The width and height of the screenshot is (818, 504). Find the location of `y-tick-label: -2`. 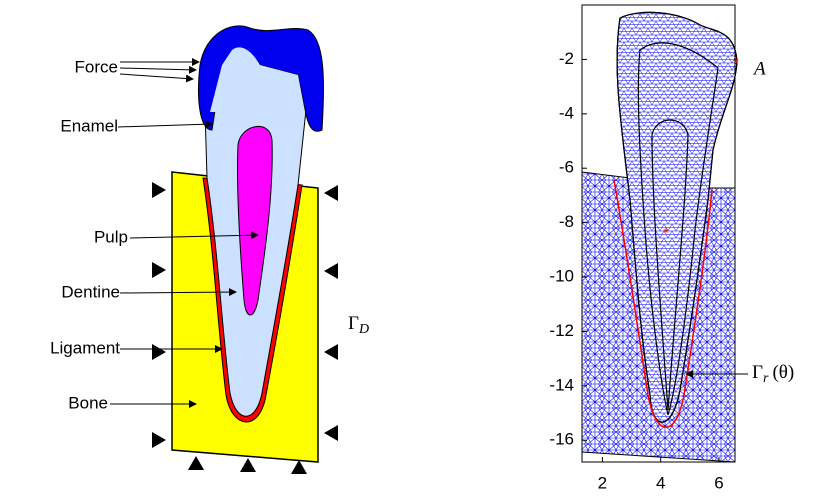

y-tick-label: -2 is located at coordinates (566, 58).